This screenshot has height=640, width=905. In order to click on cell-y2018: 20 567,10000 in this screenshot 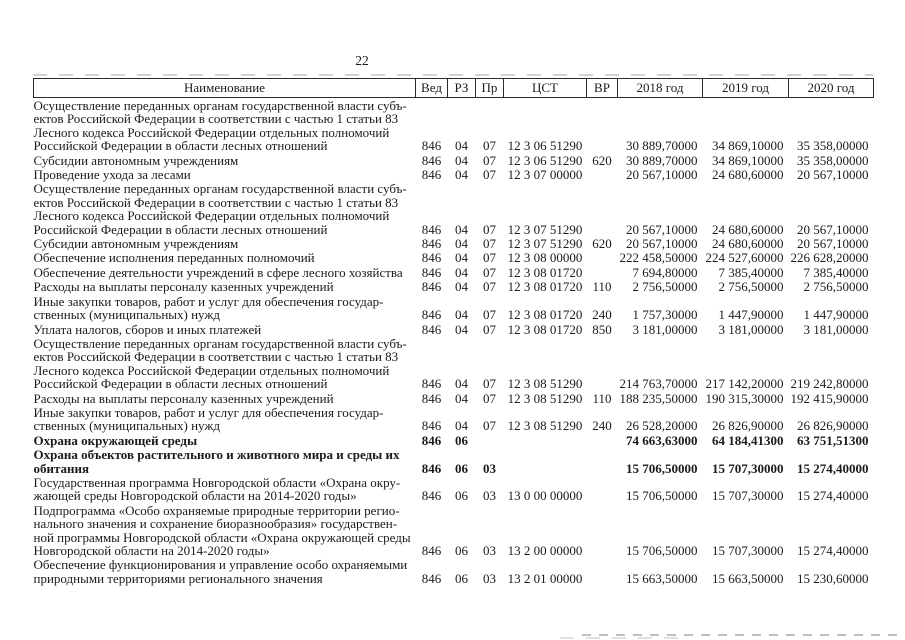, I will do `click(662, 244)`.